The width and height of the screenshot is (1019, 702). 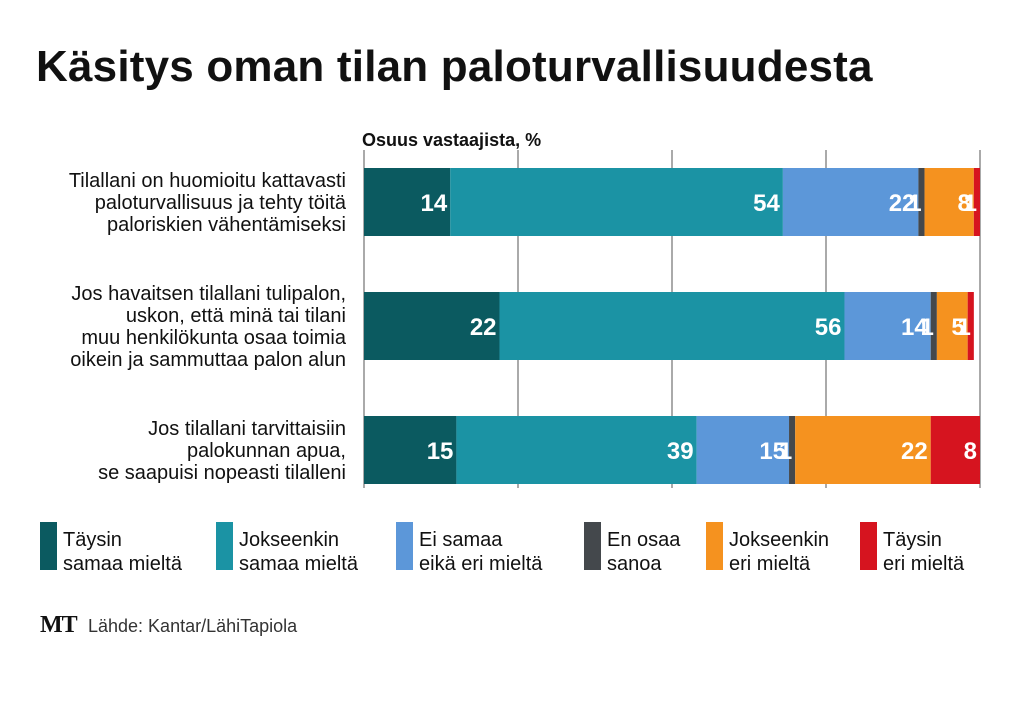 What do you see at coordinates (634, 564) in the screenshot?
I see `legend-label: sanoa` at bounding box center [634, 564].